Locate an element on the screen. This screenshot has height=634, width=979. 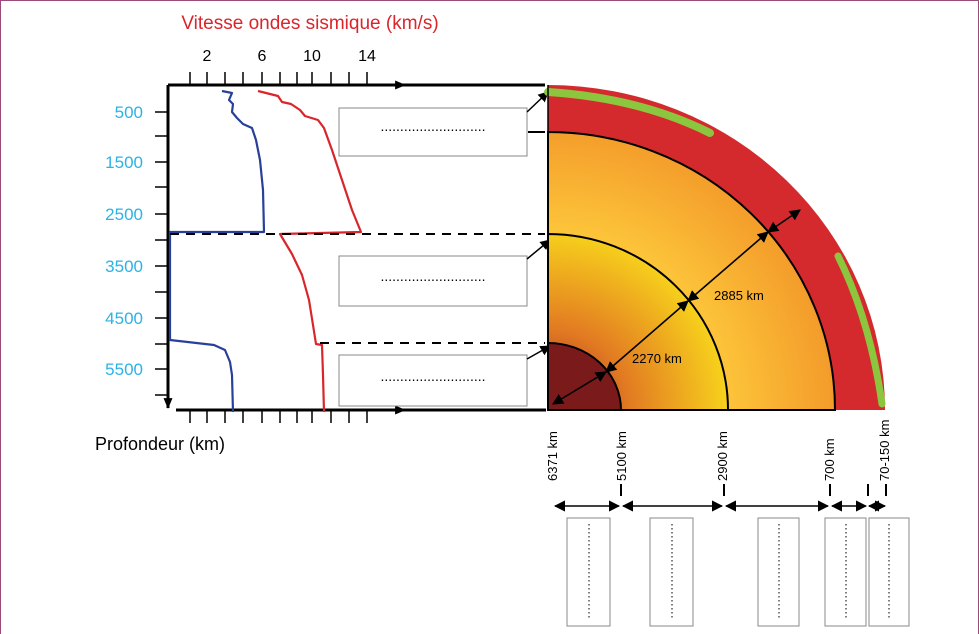
left-axis-ticks is located at coordinates (161, 253).